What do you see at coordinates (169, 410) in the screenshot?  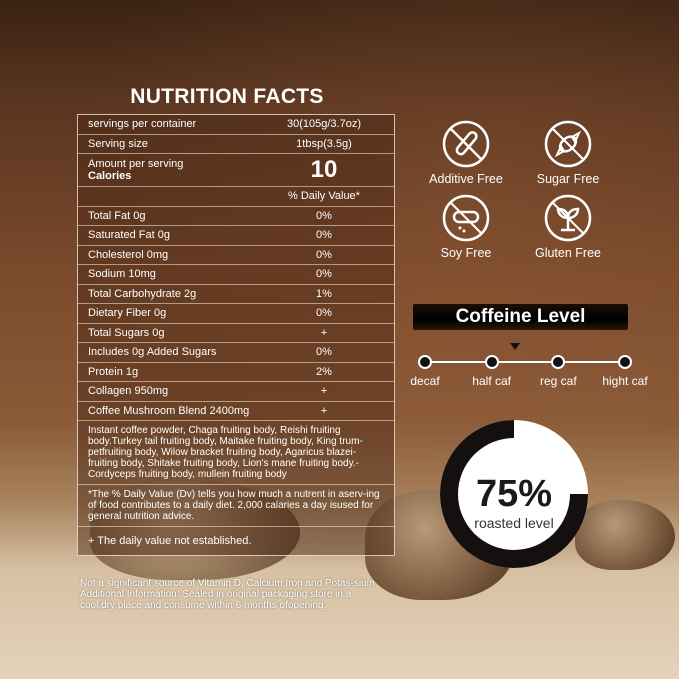 I see `row-label: Coffee Mushroom Blend 2400mg` at bounding box center [169, 410].